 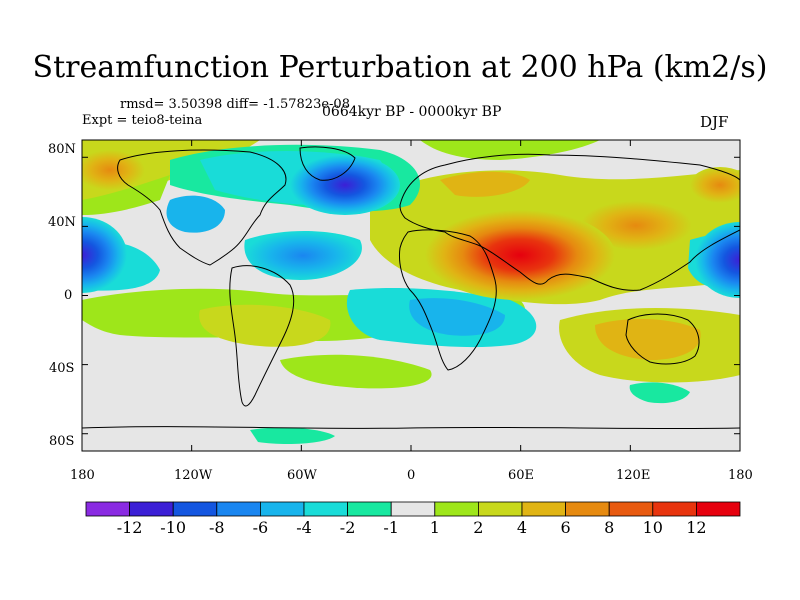 What do you see at coordinates (62, 441) in the screenshot?
I see `lat-tick-label: 80S` at bounding box center [62, 441].